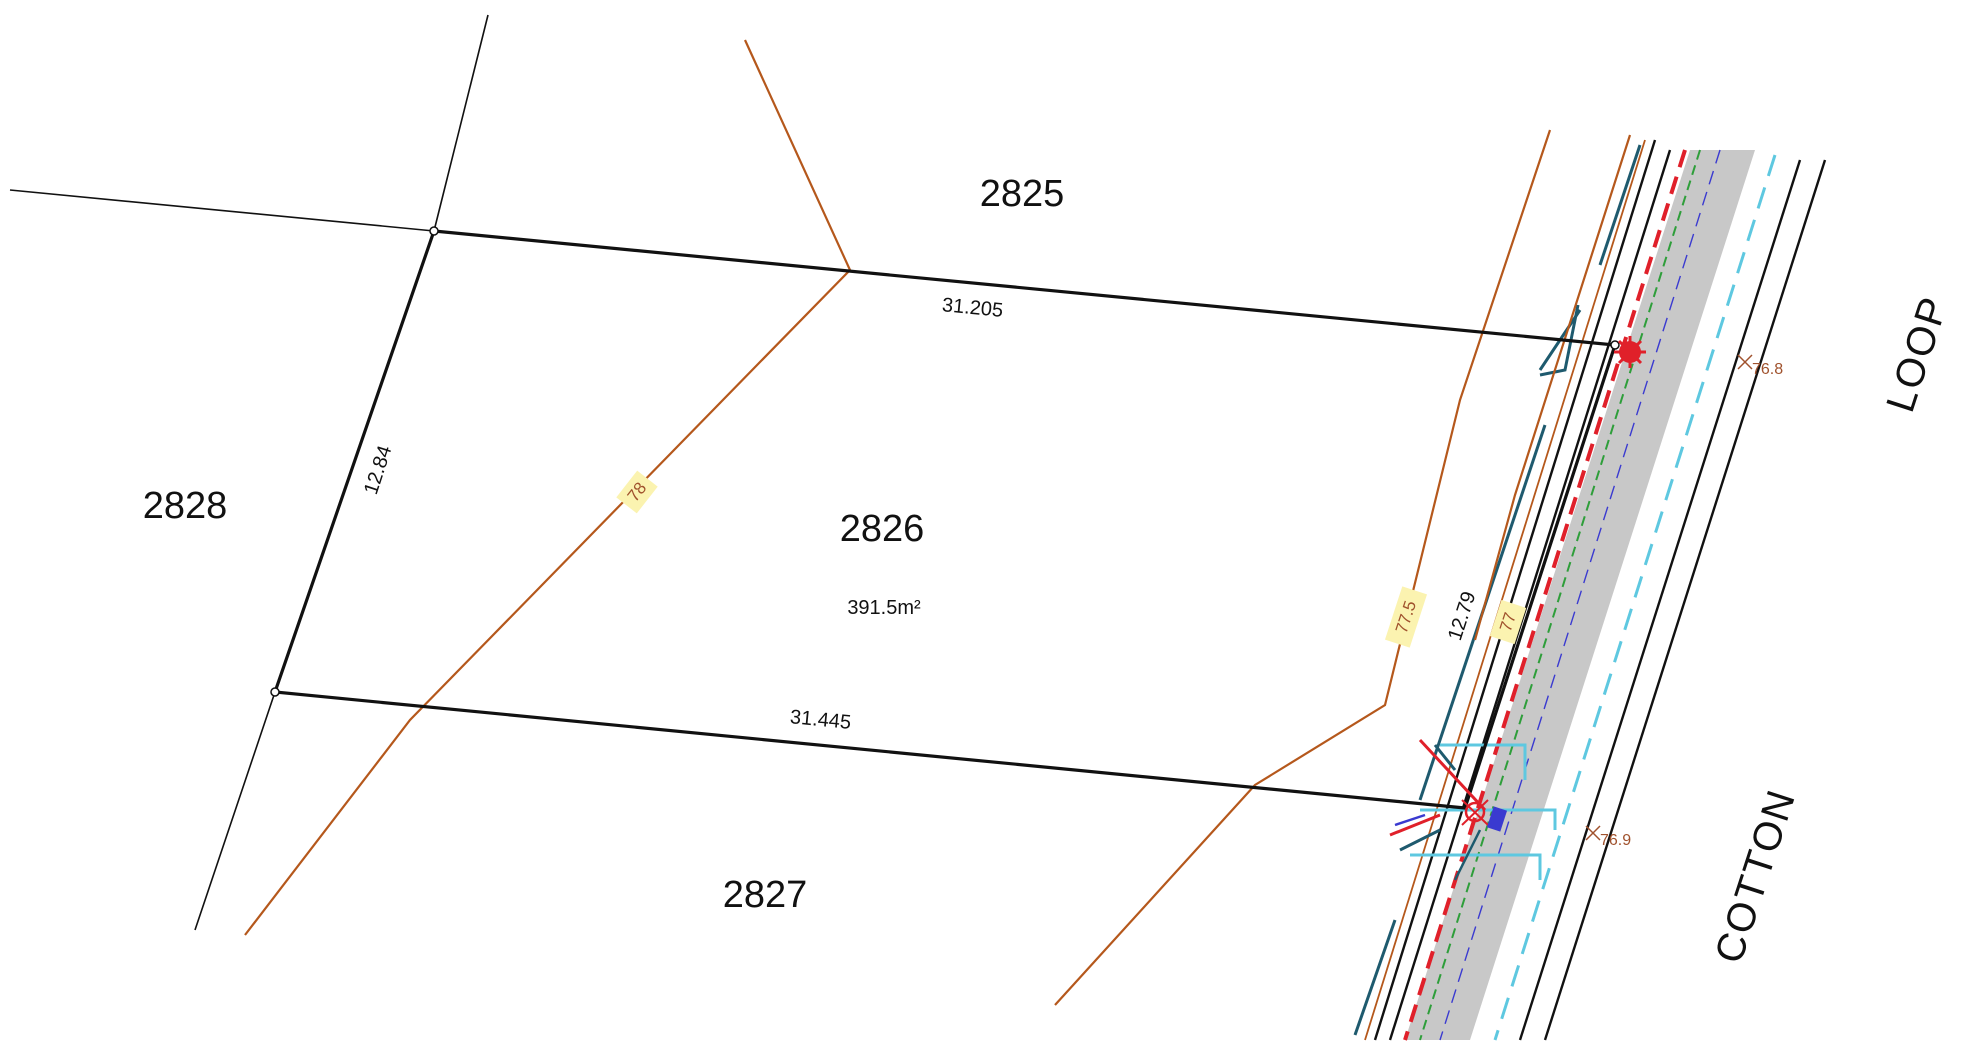 This screenshot has height=1057, width=1971. What do you see at coordinates (637, 492) in the screenshot?
I see `contour-label-78: 78` at bounding box center [637, 492].